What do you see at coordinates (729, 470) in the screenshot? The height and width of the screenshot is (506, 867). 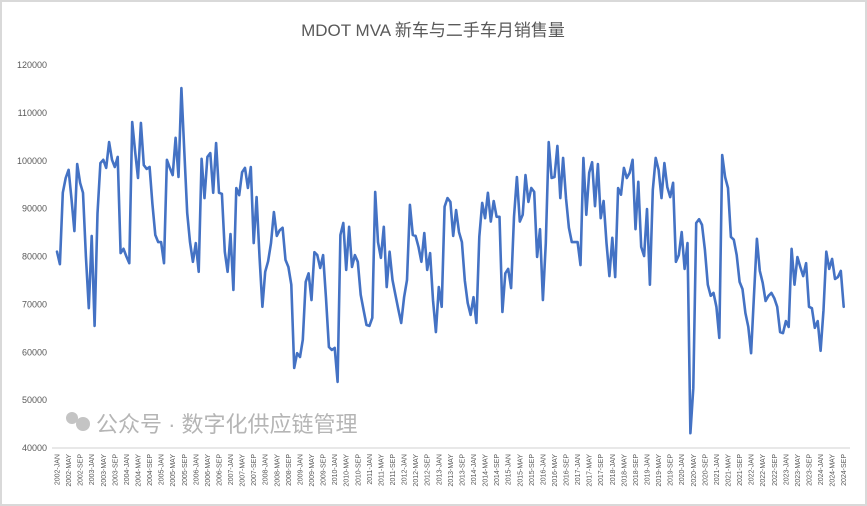 I see `x-tick-label: 2021-MAY` at bounding box center [729, 470].